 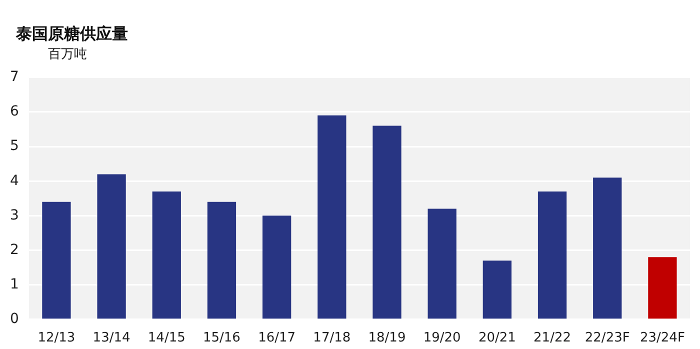 What do you see at coordinates (442, 338) in the screenshot?
I see `x-tick-label: 19/20` at bounding box center [442, 338].